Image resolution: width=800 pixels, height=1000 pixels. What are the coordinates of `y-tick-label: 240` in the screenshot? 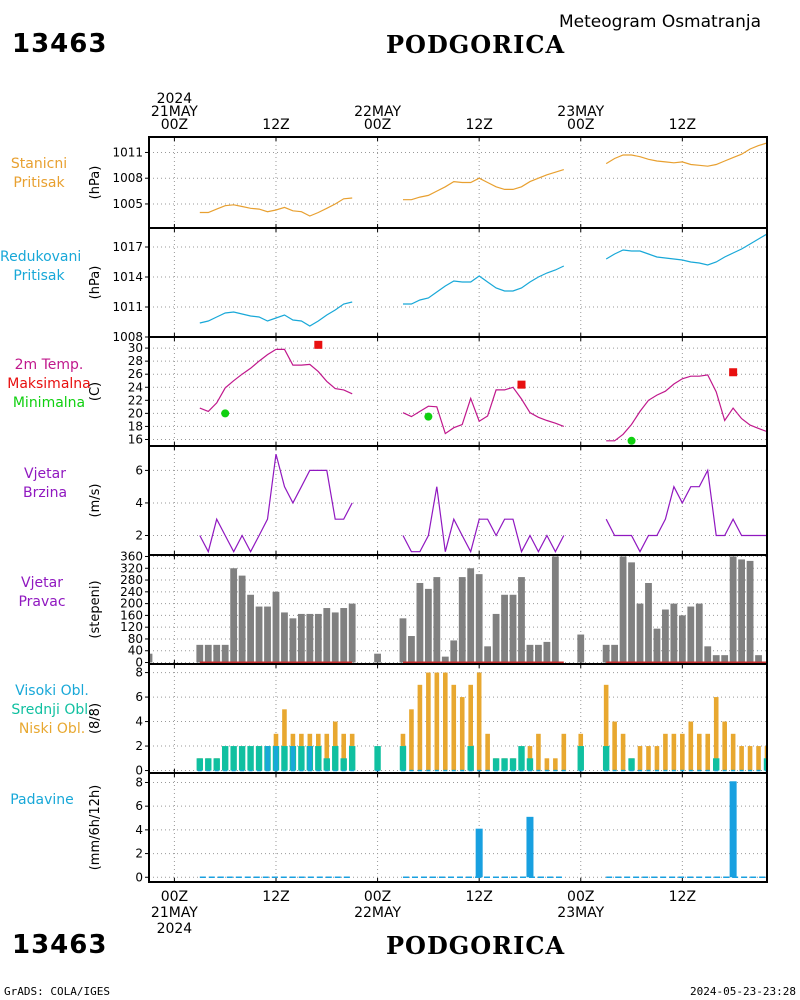 It's located at (131, 592).